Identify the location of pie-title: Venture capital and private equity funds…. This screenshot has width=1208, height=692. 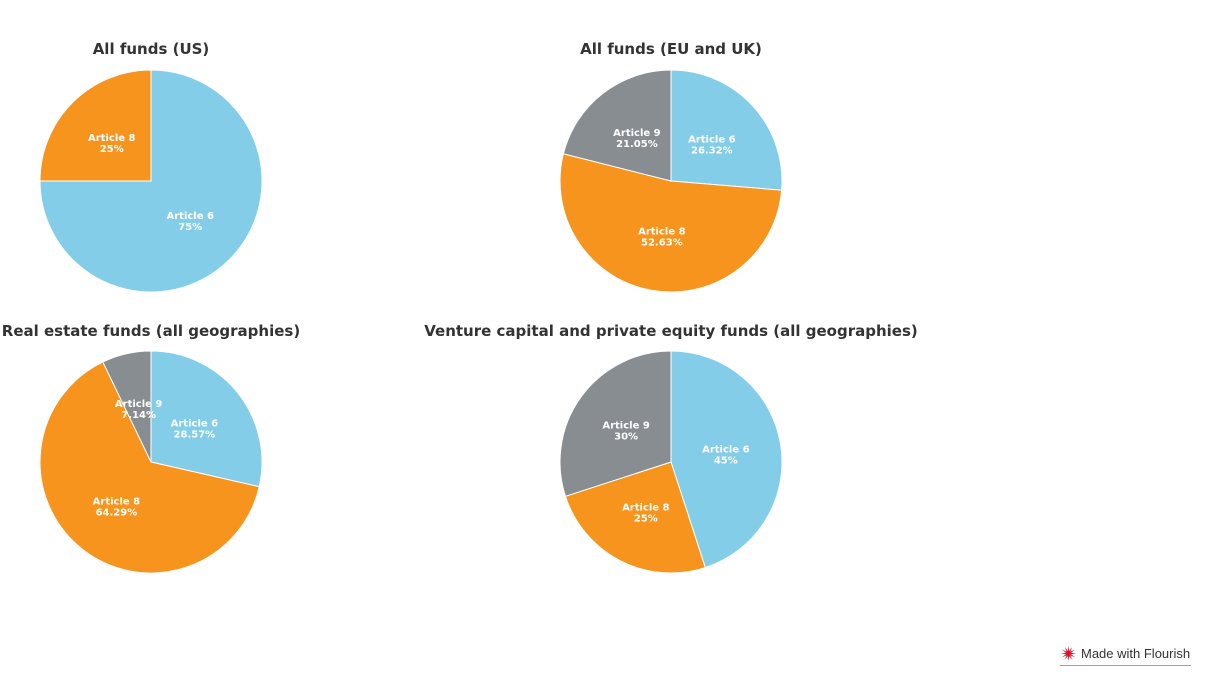
(670, 331).